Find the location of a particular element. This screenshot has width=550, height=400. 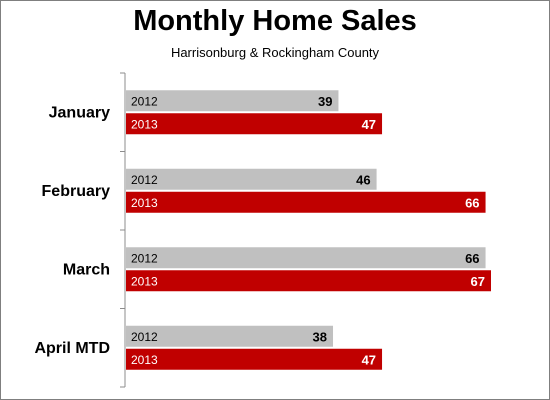

value-label: 46 is located at coordinates (363, 179).